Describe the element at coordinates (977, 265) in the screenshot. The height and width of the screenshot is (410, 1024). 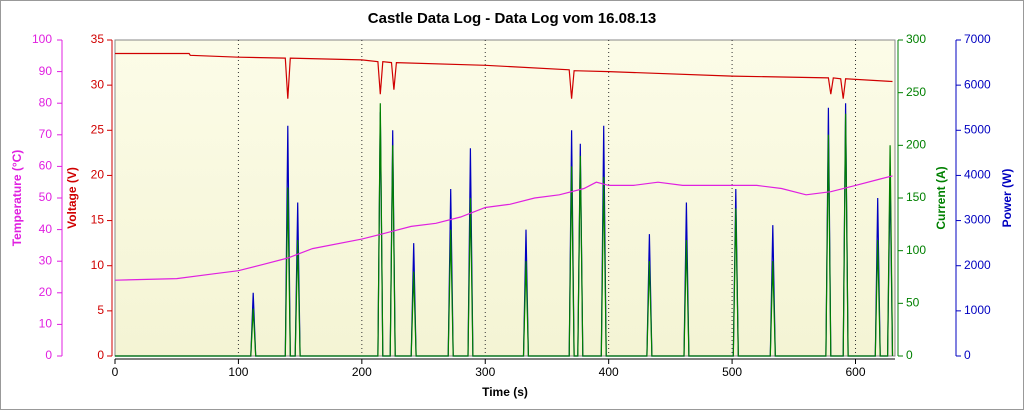
I see `y4-tick-label: 2000` at that location.